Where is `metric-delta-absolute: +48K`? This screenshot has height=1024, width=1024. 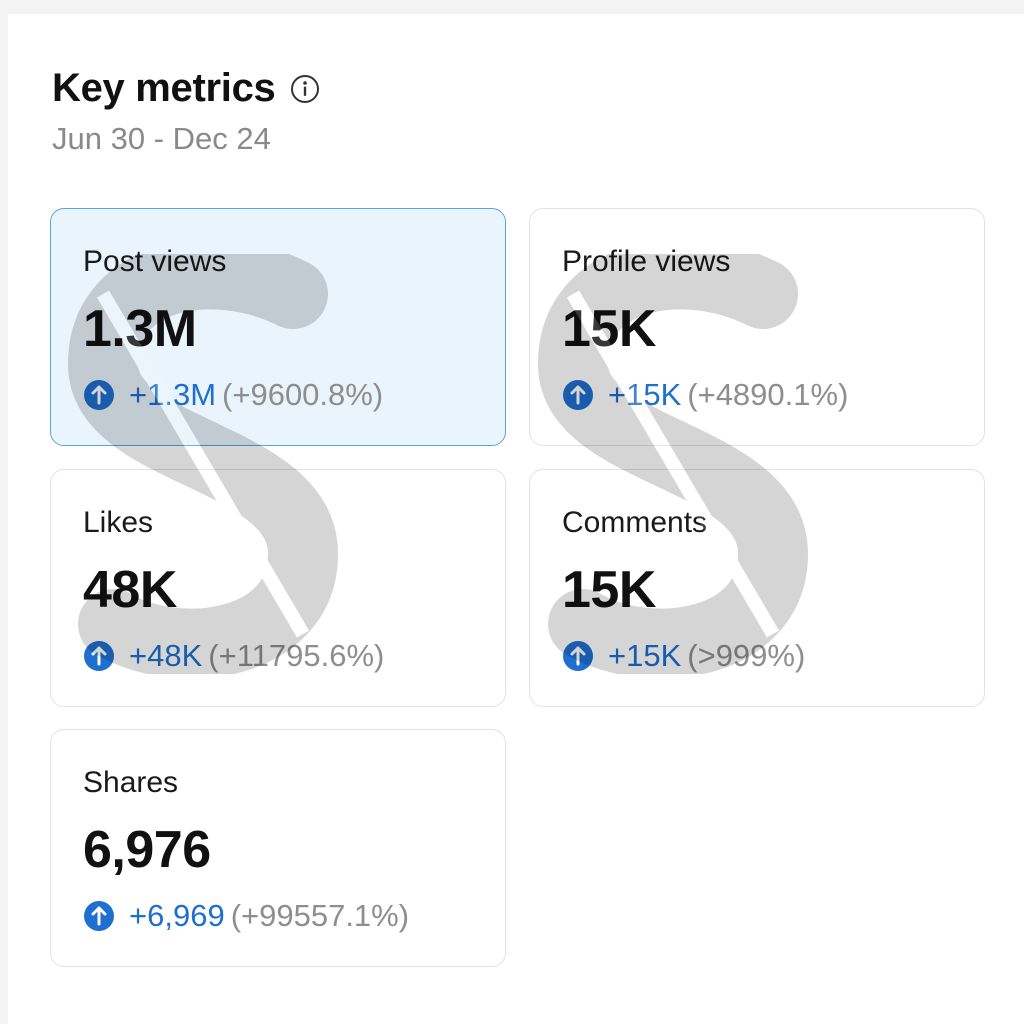
metric-delta-absolute: +48K is located at coordinates (166, 655).